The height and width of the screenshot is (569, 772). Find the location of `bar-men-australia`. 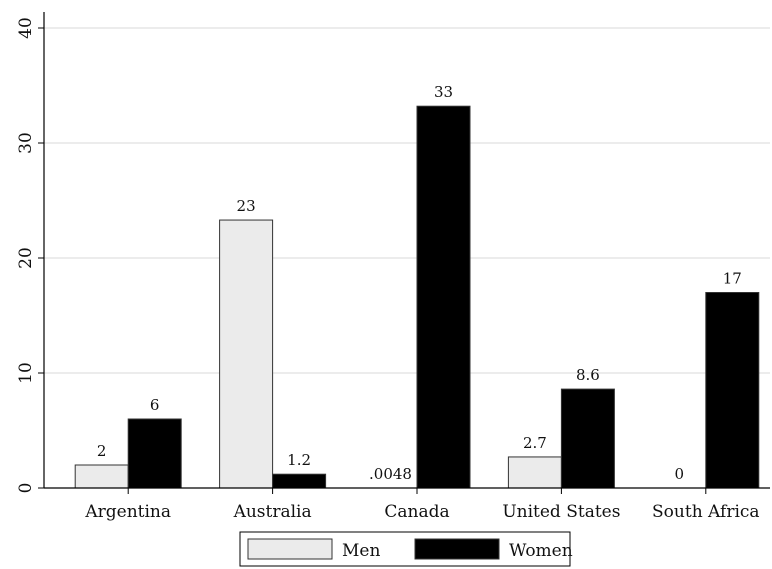

bar-men-australia is located at coordinates (246, 354).